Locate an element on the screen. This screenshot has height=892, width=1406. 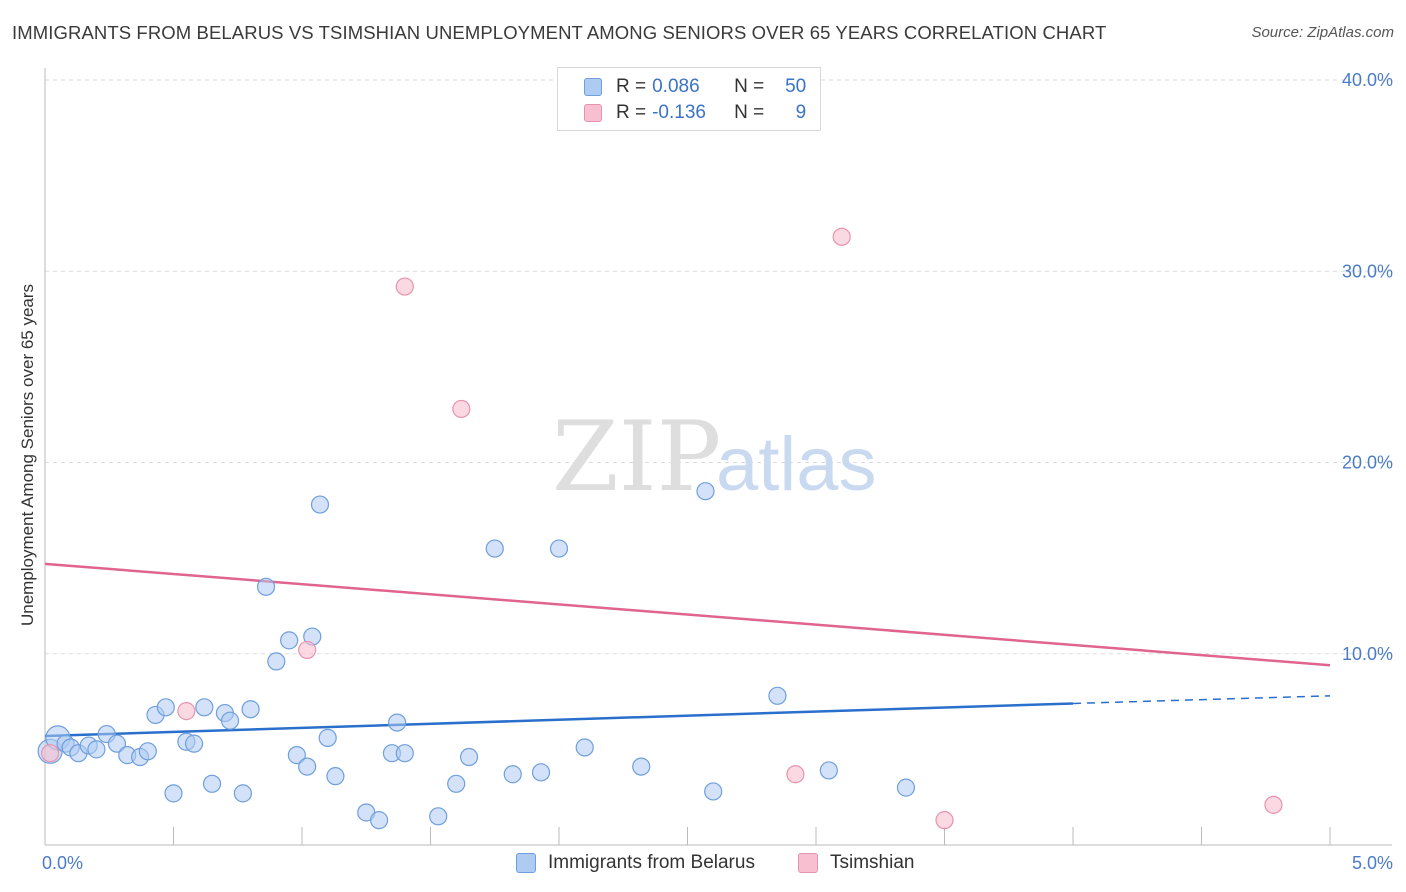
legend-item-belarus: Immigrants from Belarus is located at coordinates (635, 863).